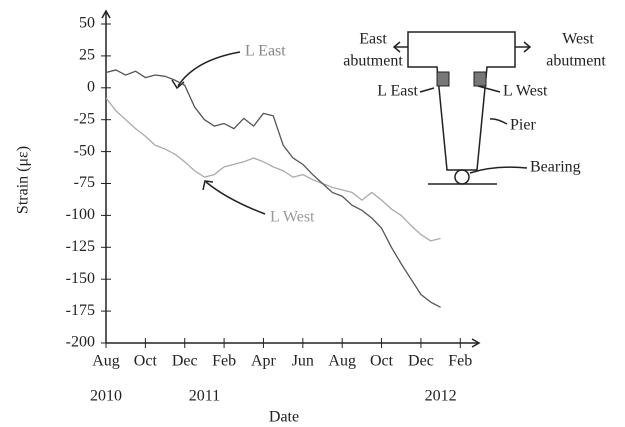 The image size is (625, 427). I want to click on inset-label: L East, so click(397, 91).